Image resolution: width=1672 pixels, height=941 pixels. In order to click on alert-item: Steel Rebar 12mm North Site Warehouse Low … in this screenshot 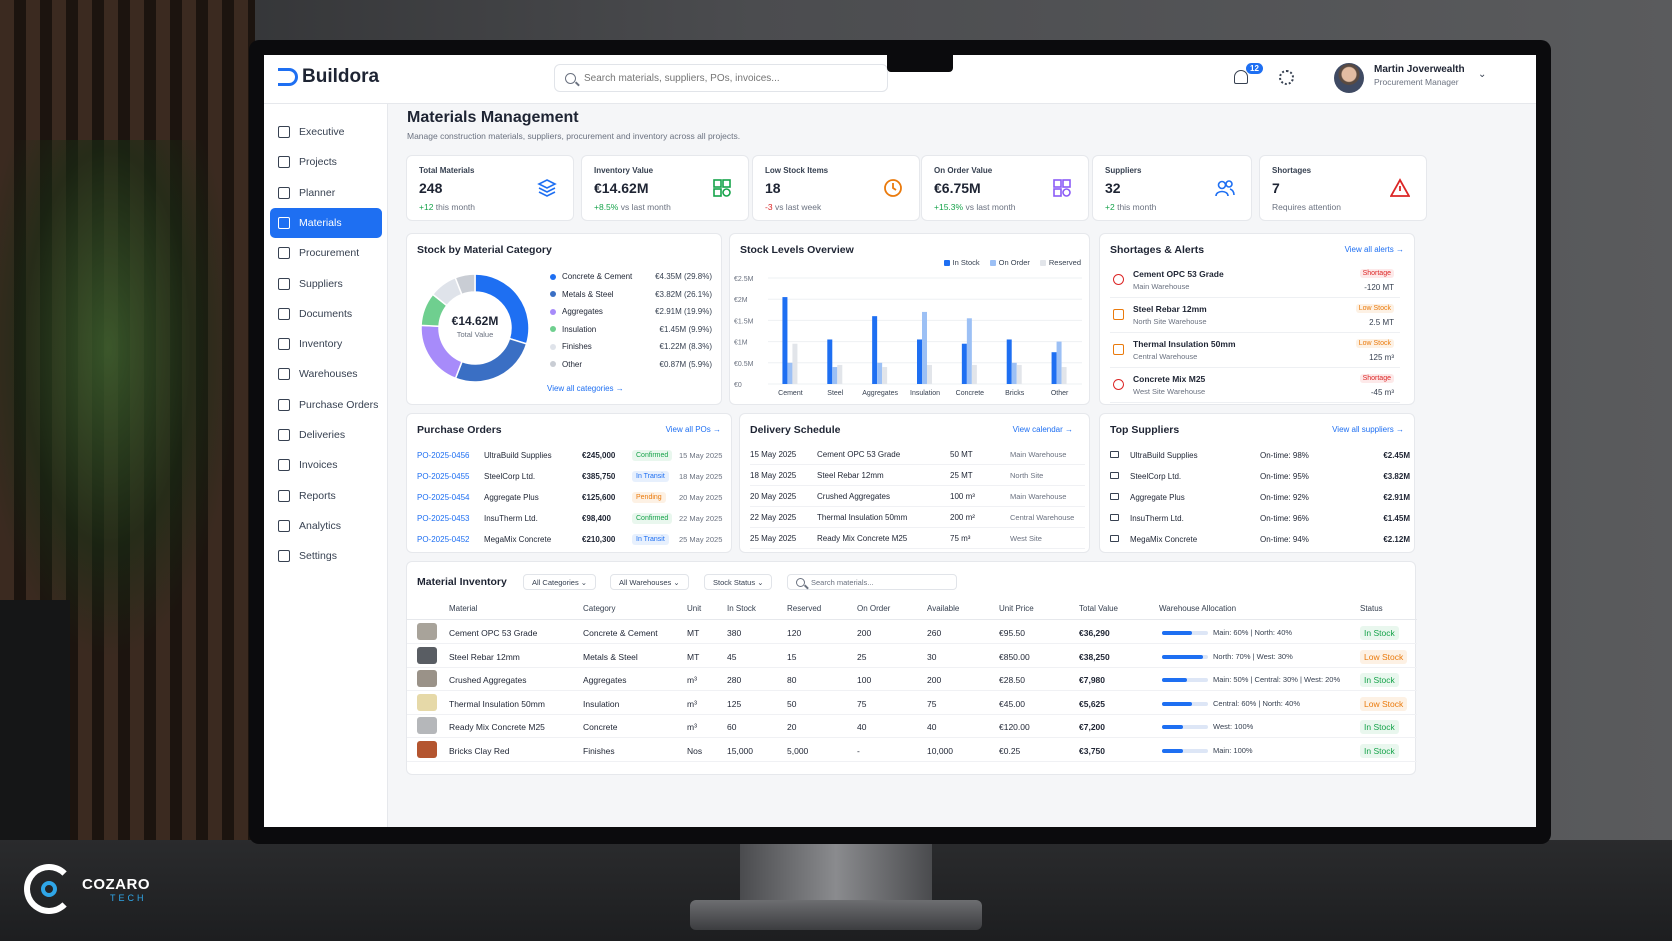, I will do `click(1255, 316)`.